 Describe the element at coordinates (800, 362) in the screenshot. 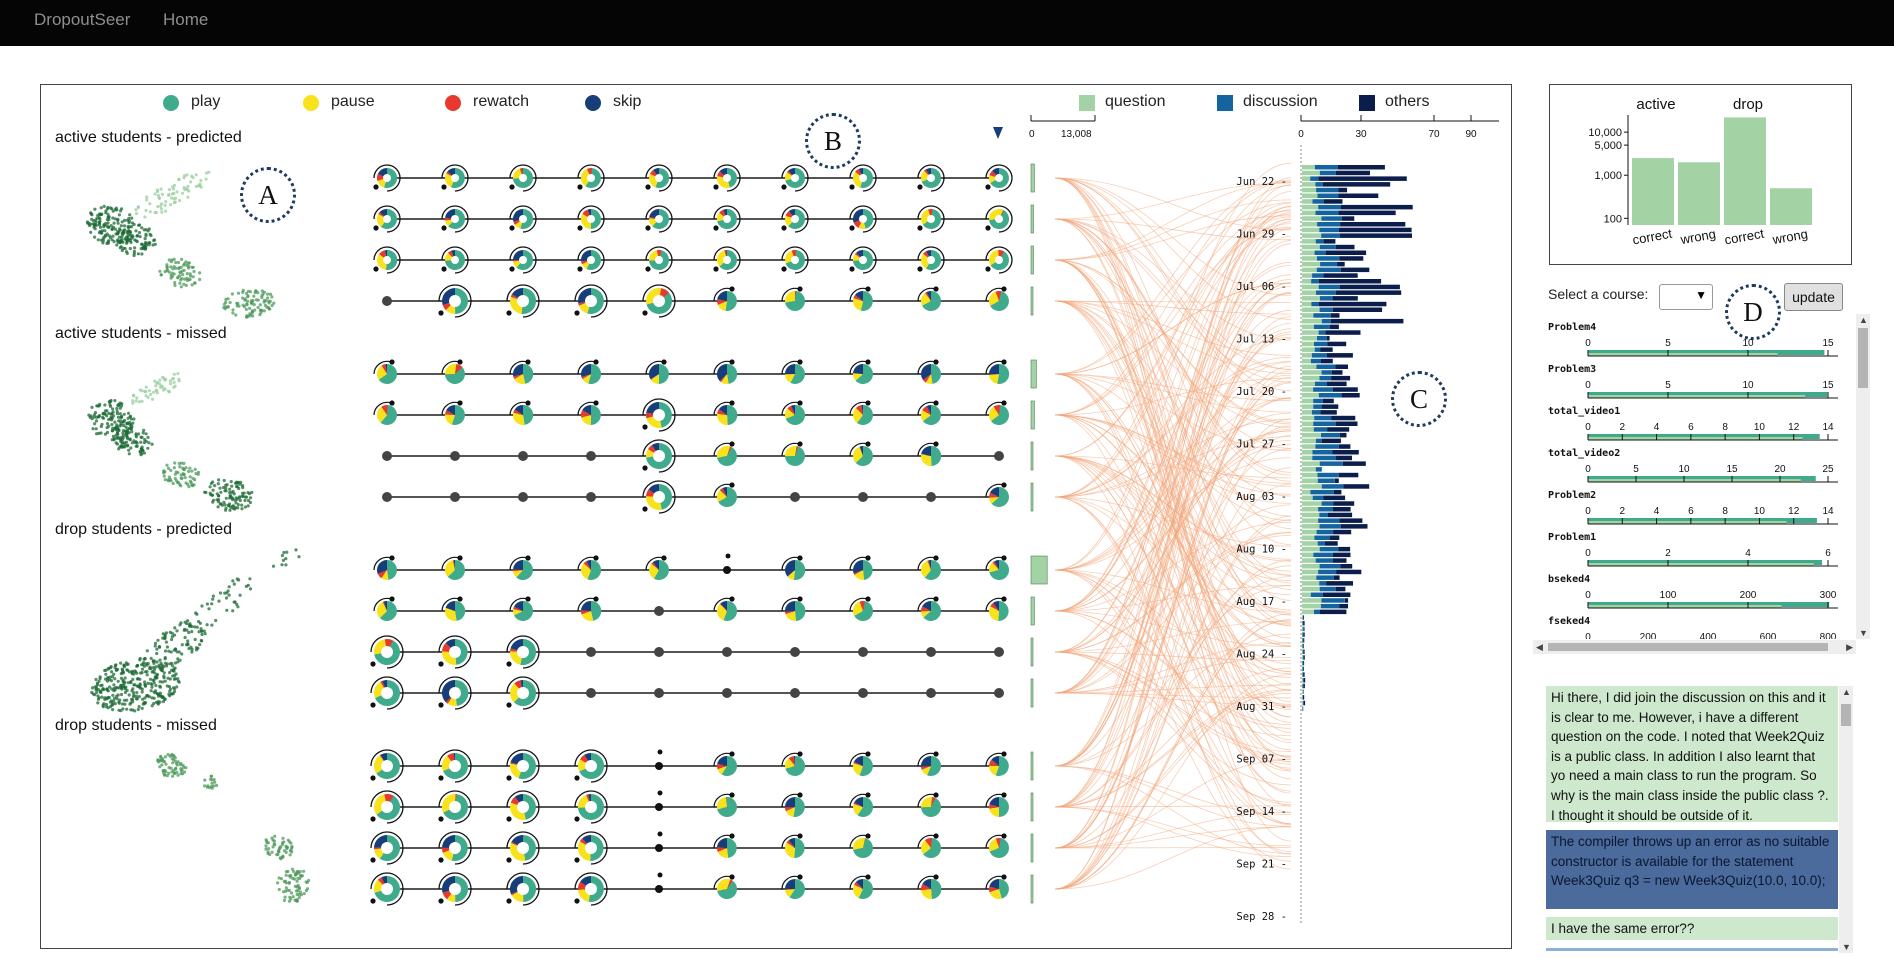

I see `glyph-marker` at that location.